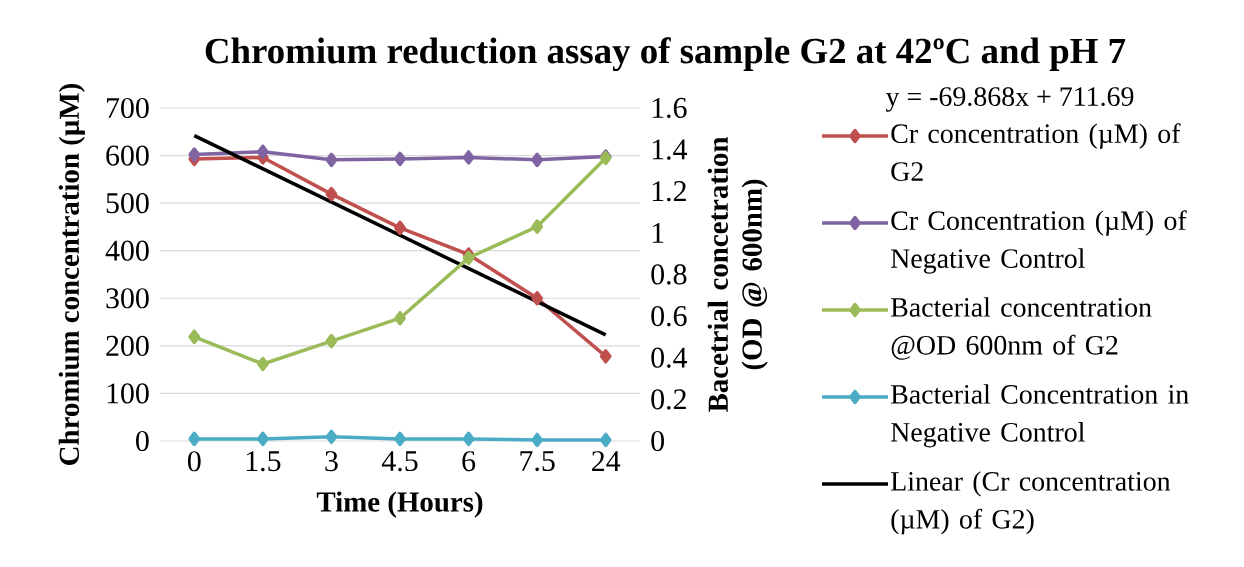 This screenshot has height=567, width=1244. I want to click on x-tick-label: 24, so click(606, 461).